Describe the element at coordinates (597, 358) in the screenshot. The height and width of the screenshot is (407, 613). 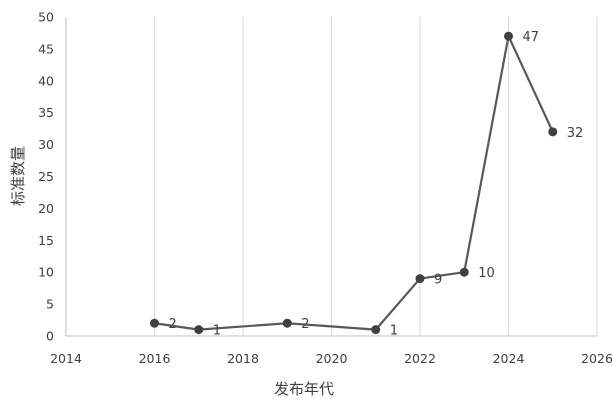
I see `x-tick-label: 2026` at that location.